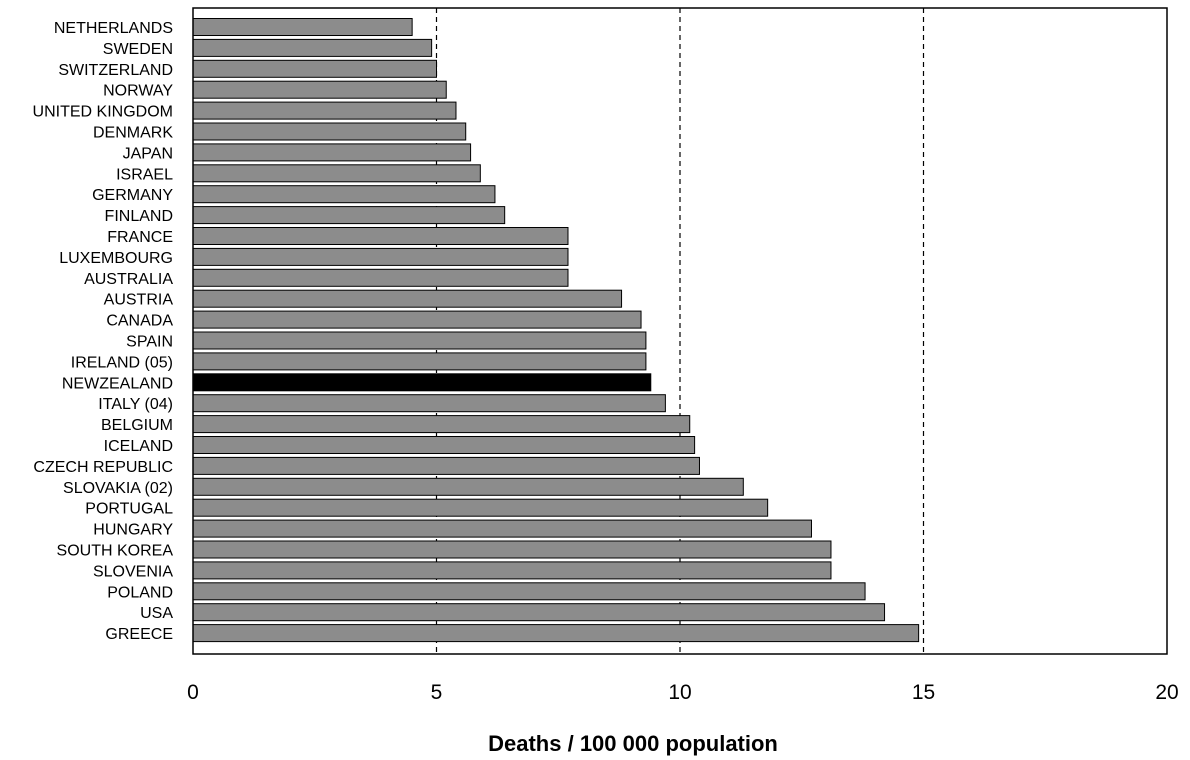 The image size is (1190, 760). What do you see at coordinates (129, 509) in the screenshot?
I see `category-label: PORTUGAL` at bounding box center [129, 509].